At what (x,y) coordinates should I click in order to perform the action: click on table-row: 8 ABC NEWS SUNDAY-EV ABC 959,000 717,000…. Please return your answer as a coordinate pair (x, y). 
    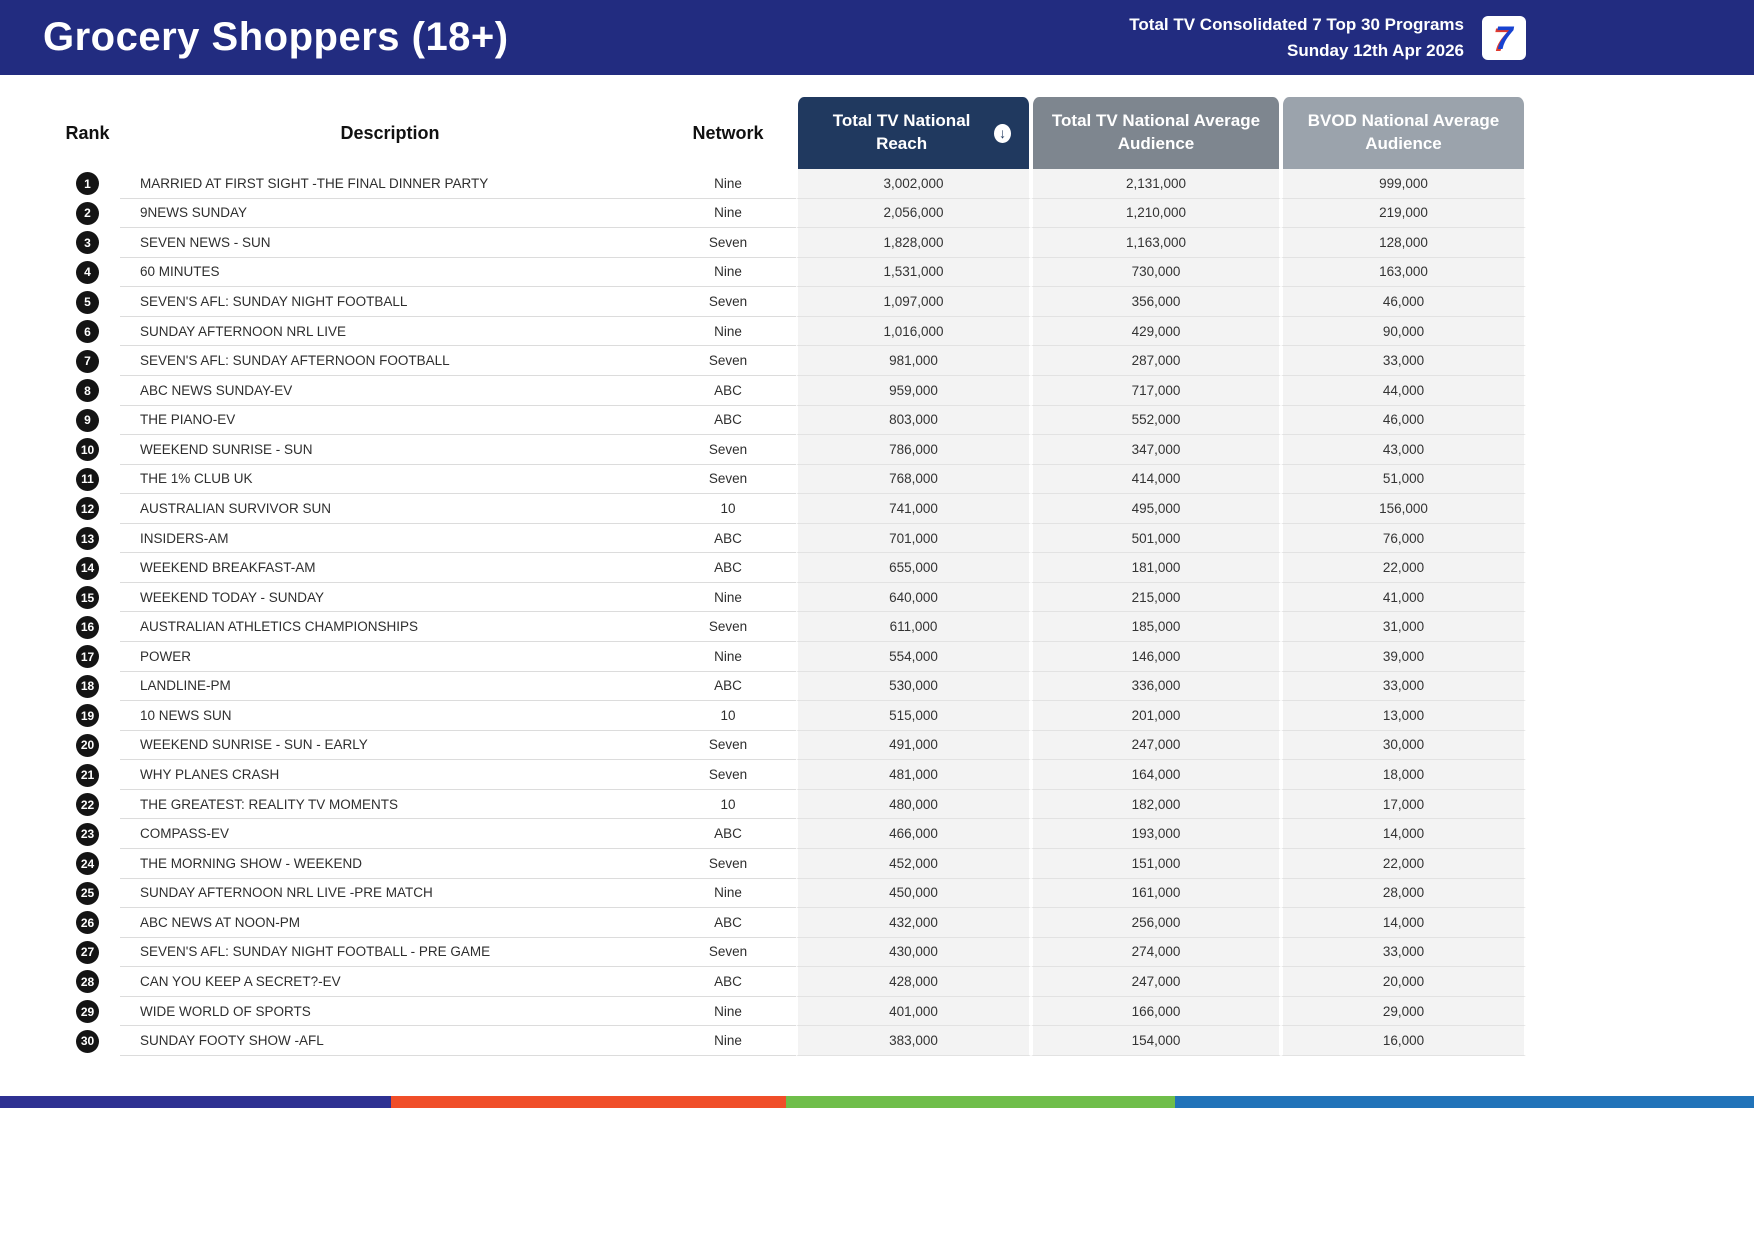
    Looking at the image, I should click on (790, 390).